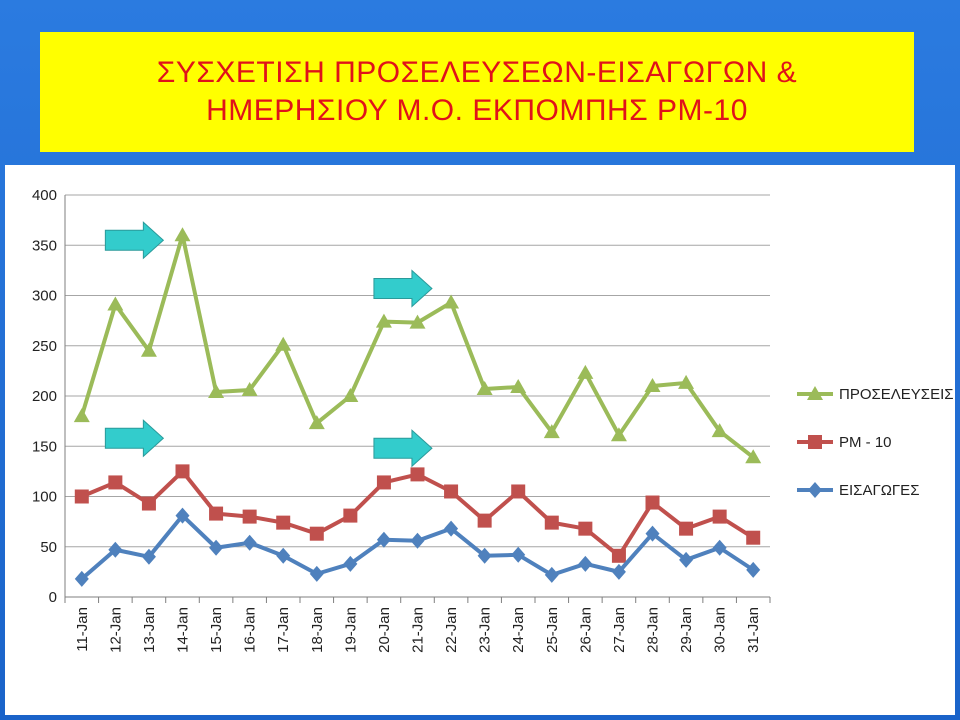 Image resolution: width=960 pixels, height=720 pixels. I want to click on y-tick-label-300: 300, so click(44, 296).